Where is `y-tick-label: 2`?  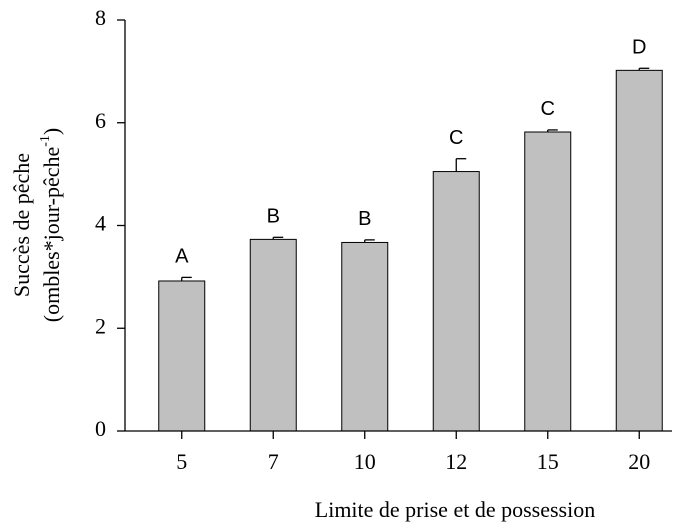 y-tick-label: 2 is located at coordinates (100, 325).